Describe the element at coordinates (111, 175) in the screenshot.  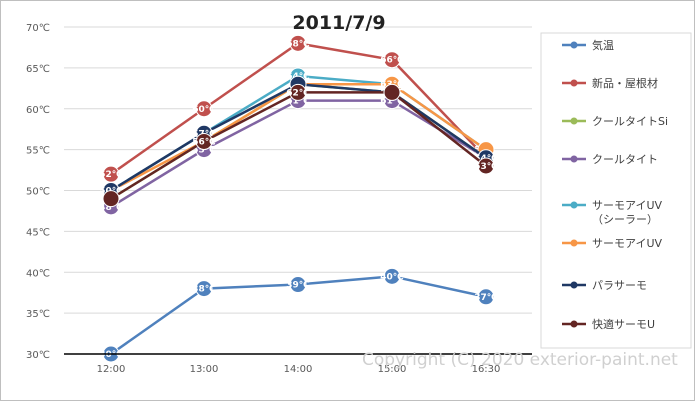
I see `data-label: 52℃` at that location.